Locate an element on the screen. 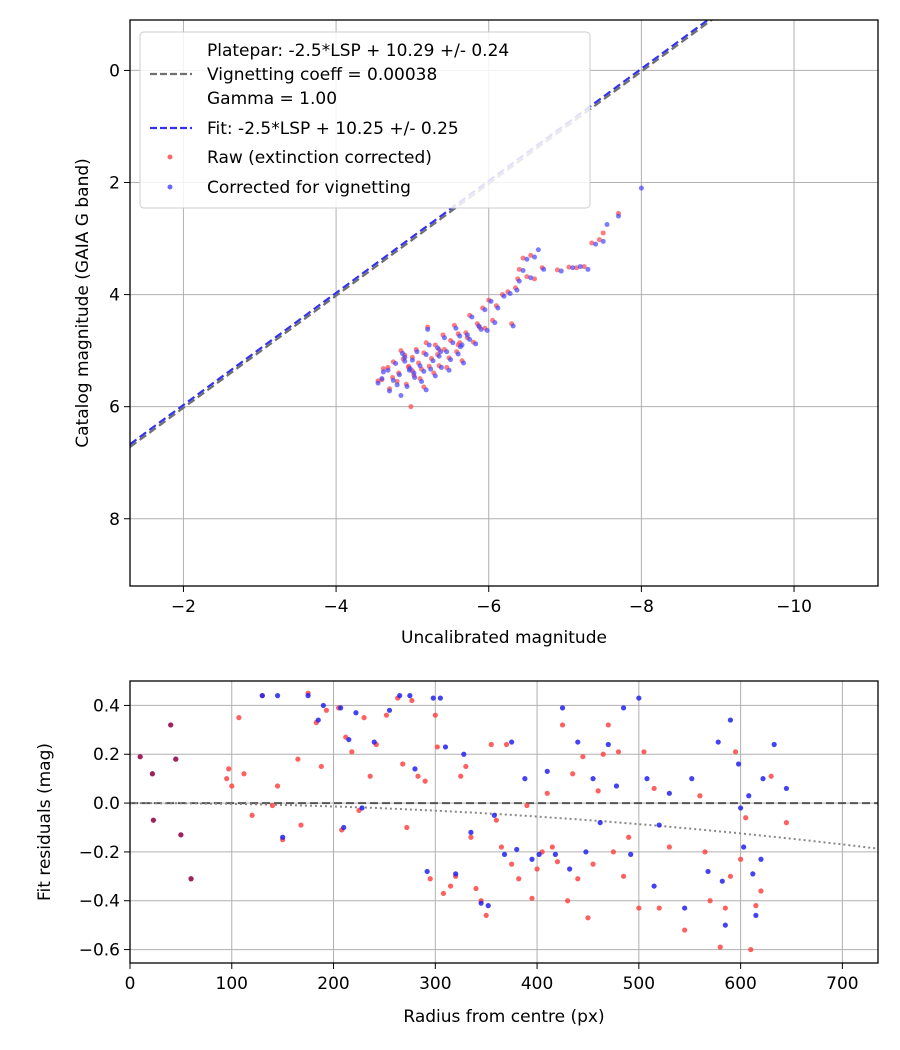 The image size is (900, 1050). legend-fit-label: Fit: -2.5*LSP + 10.25 +/- 0.25 is located at coordinates (333, 129).